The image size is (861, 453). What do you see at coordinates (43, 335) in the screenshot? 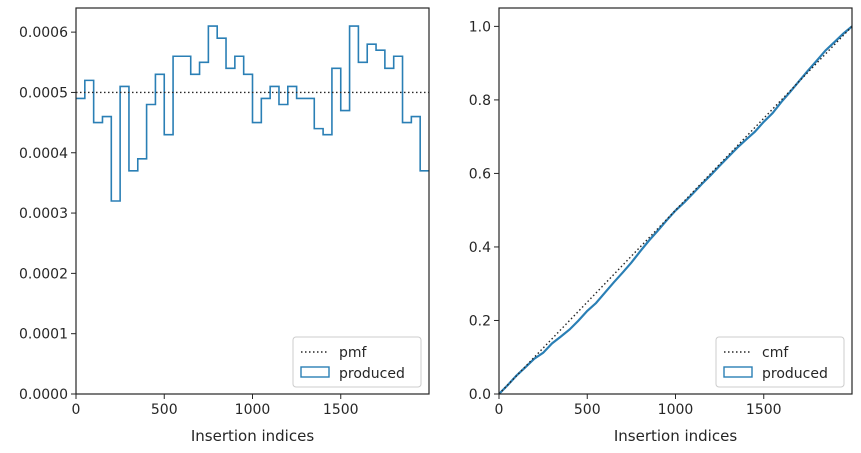
I see `y-tick-label: 0.0001` at bounding box center [43, 335].